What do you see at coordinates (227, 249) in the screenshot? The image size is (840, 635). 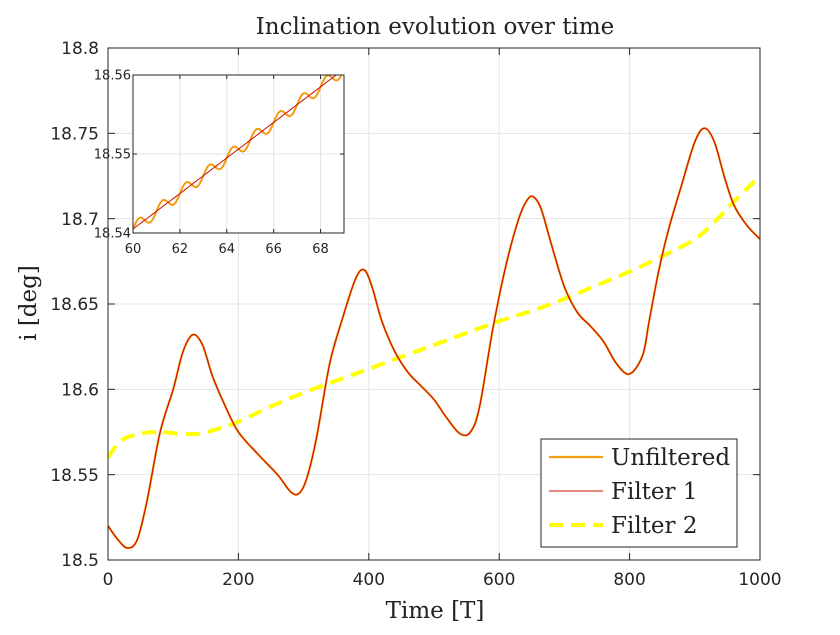 I see `x-tick-label: 64` at bounding box center [227, 249].